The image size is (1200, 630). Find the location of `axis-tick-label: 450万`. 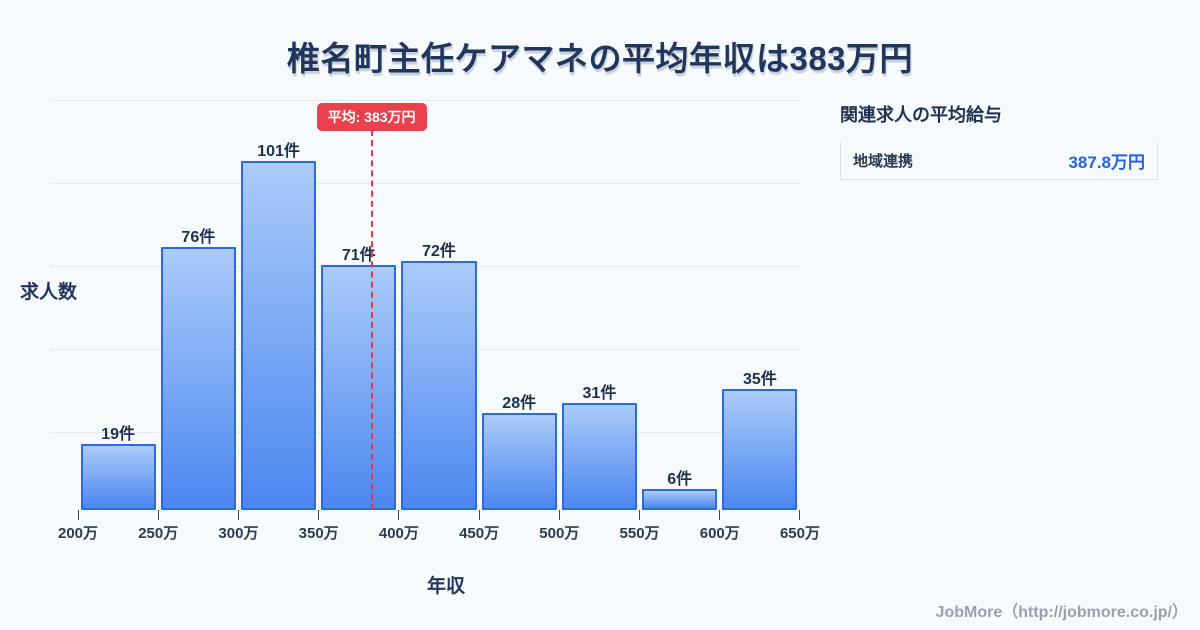

axis-tick-label: 450万 is located at coordinates (479, 533).